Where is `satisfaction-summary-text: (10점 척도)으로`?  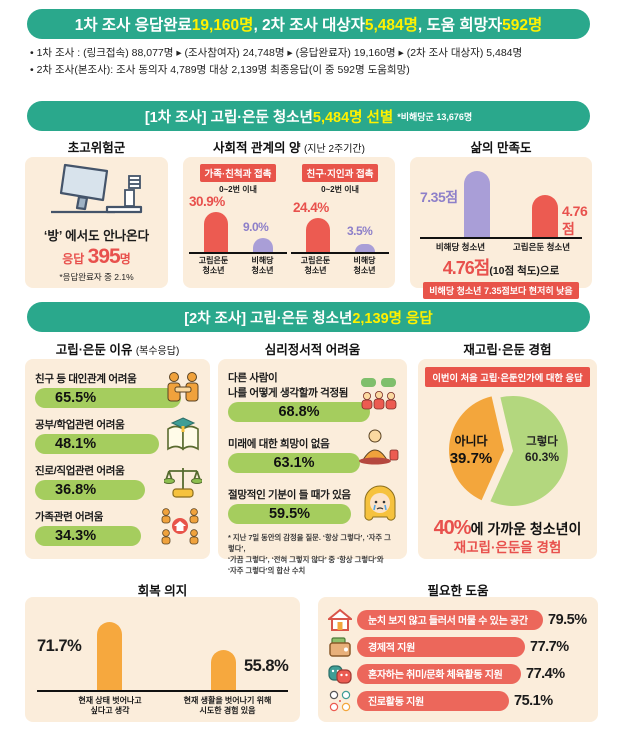
satisfaction-summary-text: (10점 척도)으로 is located at coordinates (524, 271).